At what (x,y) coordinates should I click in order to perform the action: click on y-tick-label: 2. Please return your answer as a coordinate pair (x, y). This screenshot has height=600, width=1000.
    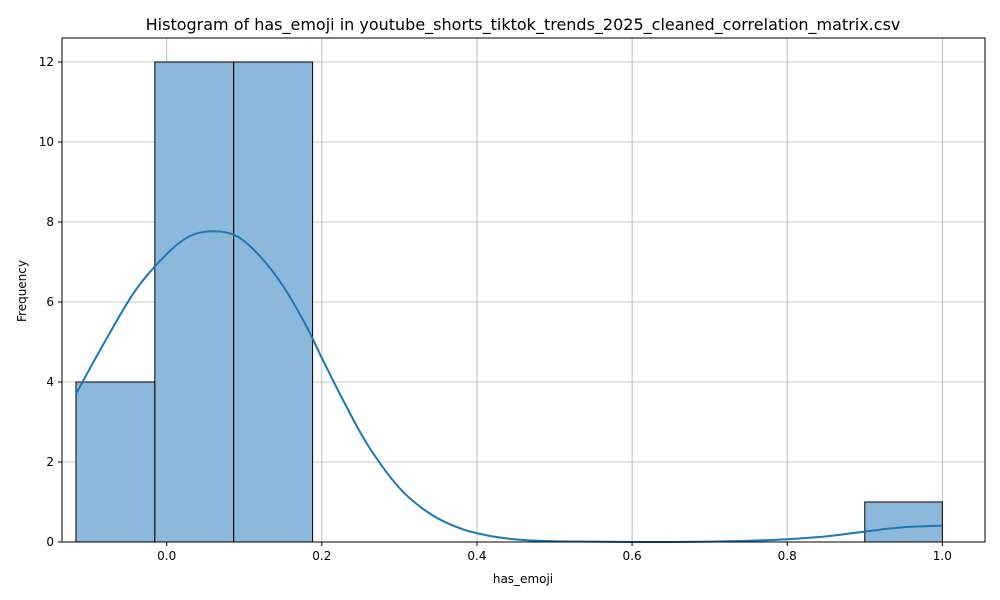
    Looking at the image, I should click on (50, 462).